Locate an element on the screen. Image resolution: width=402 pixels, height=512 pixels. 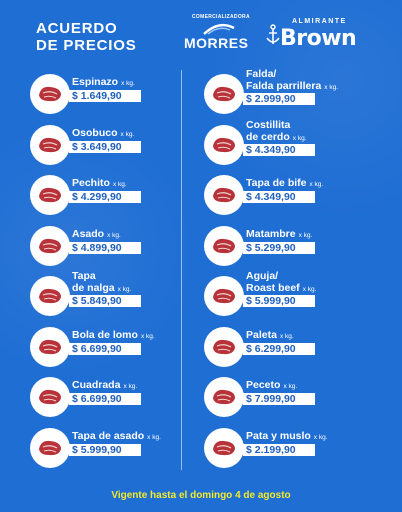
morres-logo-top: COMERCIALIZADORA is located at coordinates (221, 17).